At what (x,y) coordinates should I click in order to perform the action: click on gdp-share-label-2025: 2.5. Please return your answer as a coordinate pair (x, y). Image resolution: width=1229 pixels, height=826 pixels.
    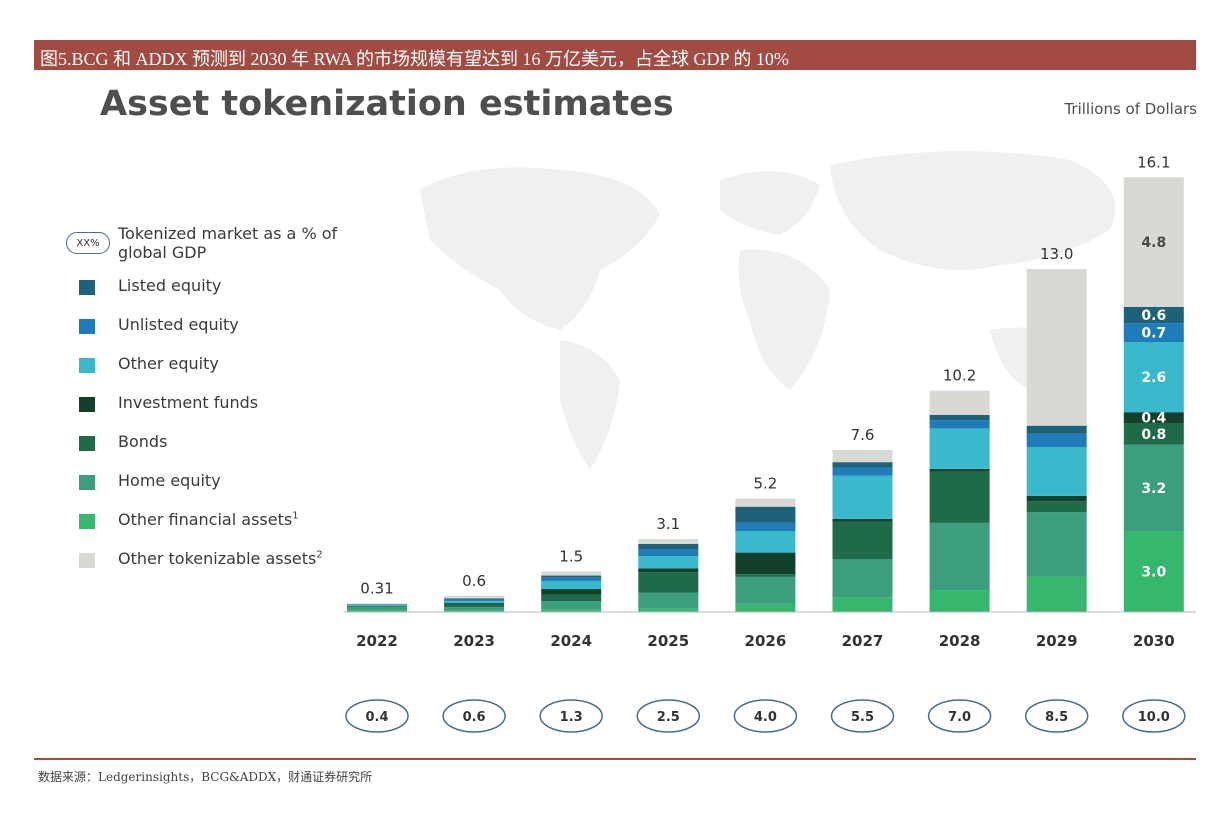
    Looking at the image, I should click on (668, 717).